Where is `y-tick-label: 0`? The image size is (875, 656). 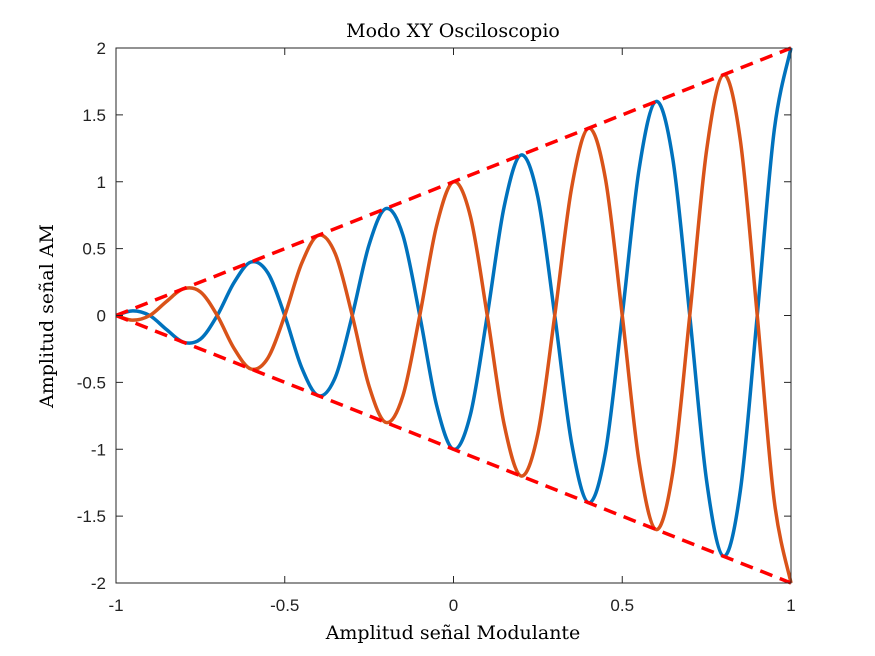 y-tick-label: 0 is located at coordinates (101, 316).